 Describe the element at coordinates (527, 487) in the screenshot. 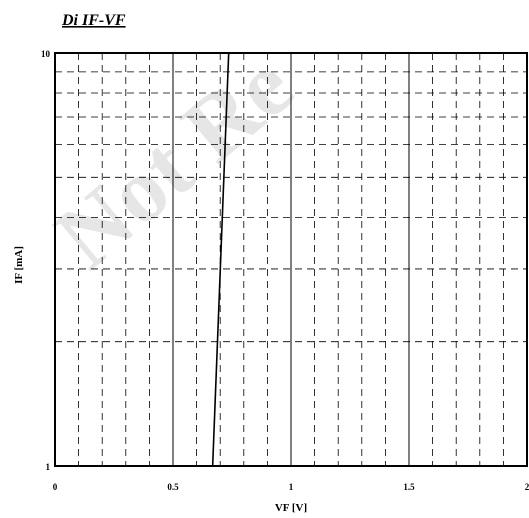

I see `x-tick-label: 2` at that location.